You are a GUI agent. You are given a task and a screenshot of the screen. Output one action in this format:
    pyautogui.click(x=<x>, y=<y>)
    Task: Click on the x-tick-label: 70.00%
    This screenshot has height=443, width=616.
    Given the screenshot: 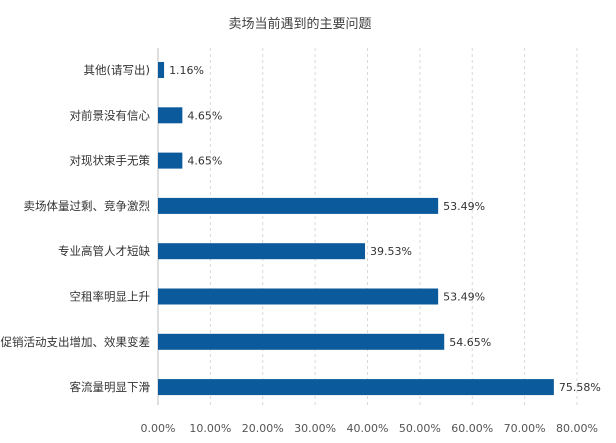 What is the action you would take?
    pyautogui.click(x=525, y=428)
    